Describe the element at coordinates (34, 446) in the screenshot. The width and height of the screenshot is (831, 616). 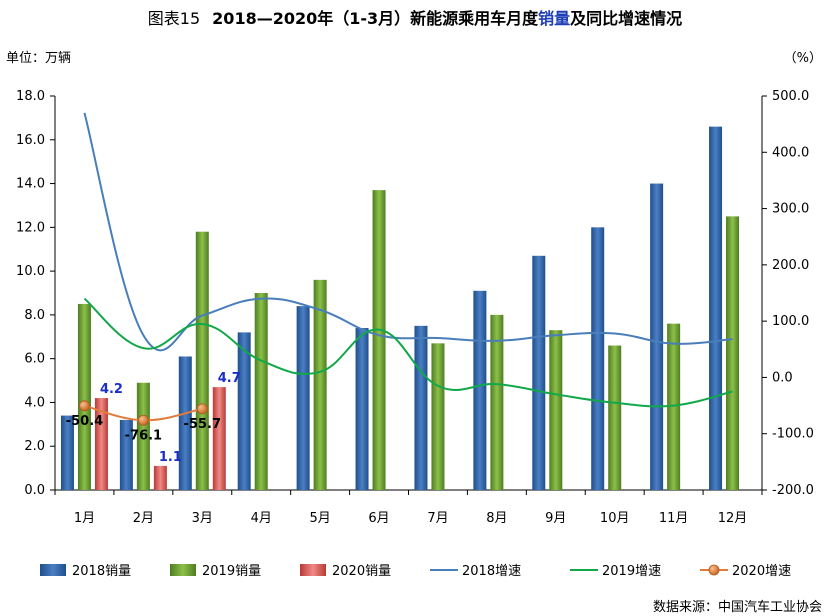
I see `left-tick-label: 2.0` at that location.